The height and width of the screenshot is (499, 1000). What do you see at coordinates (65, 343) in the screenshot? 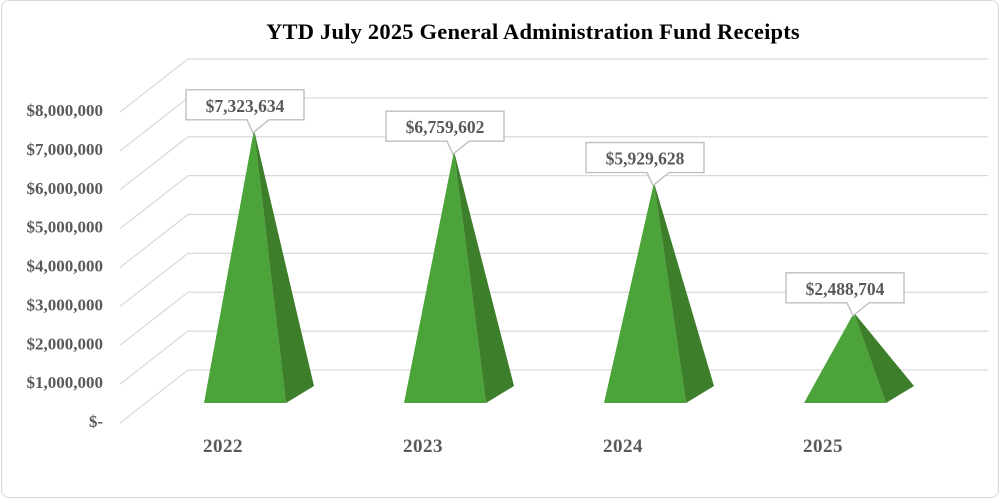
I see `y-axis-tick-label: $2,000,000` at bounding box center [65, 343].